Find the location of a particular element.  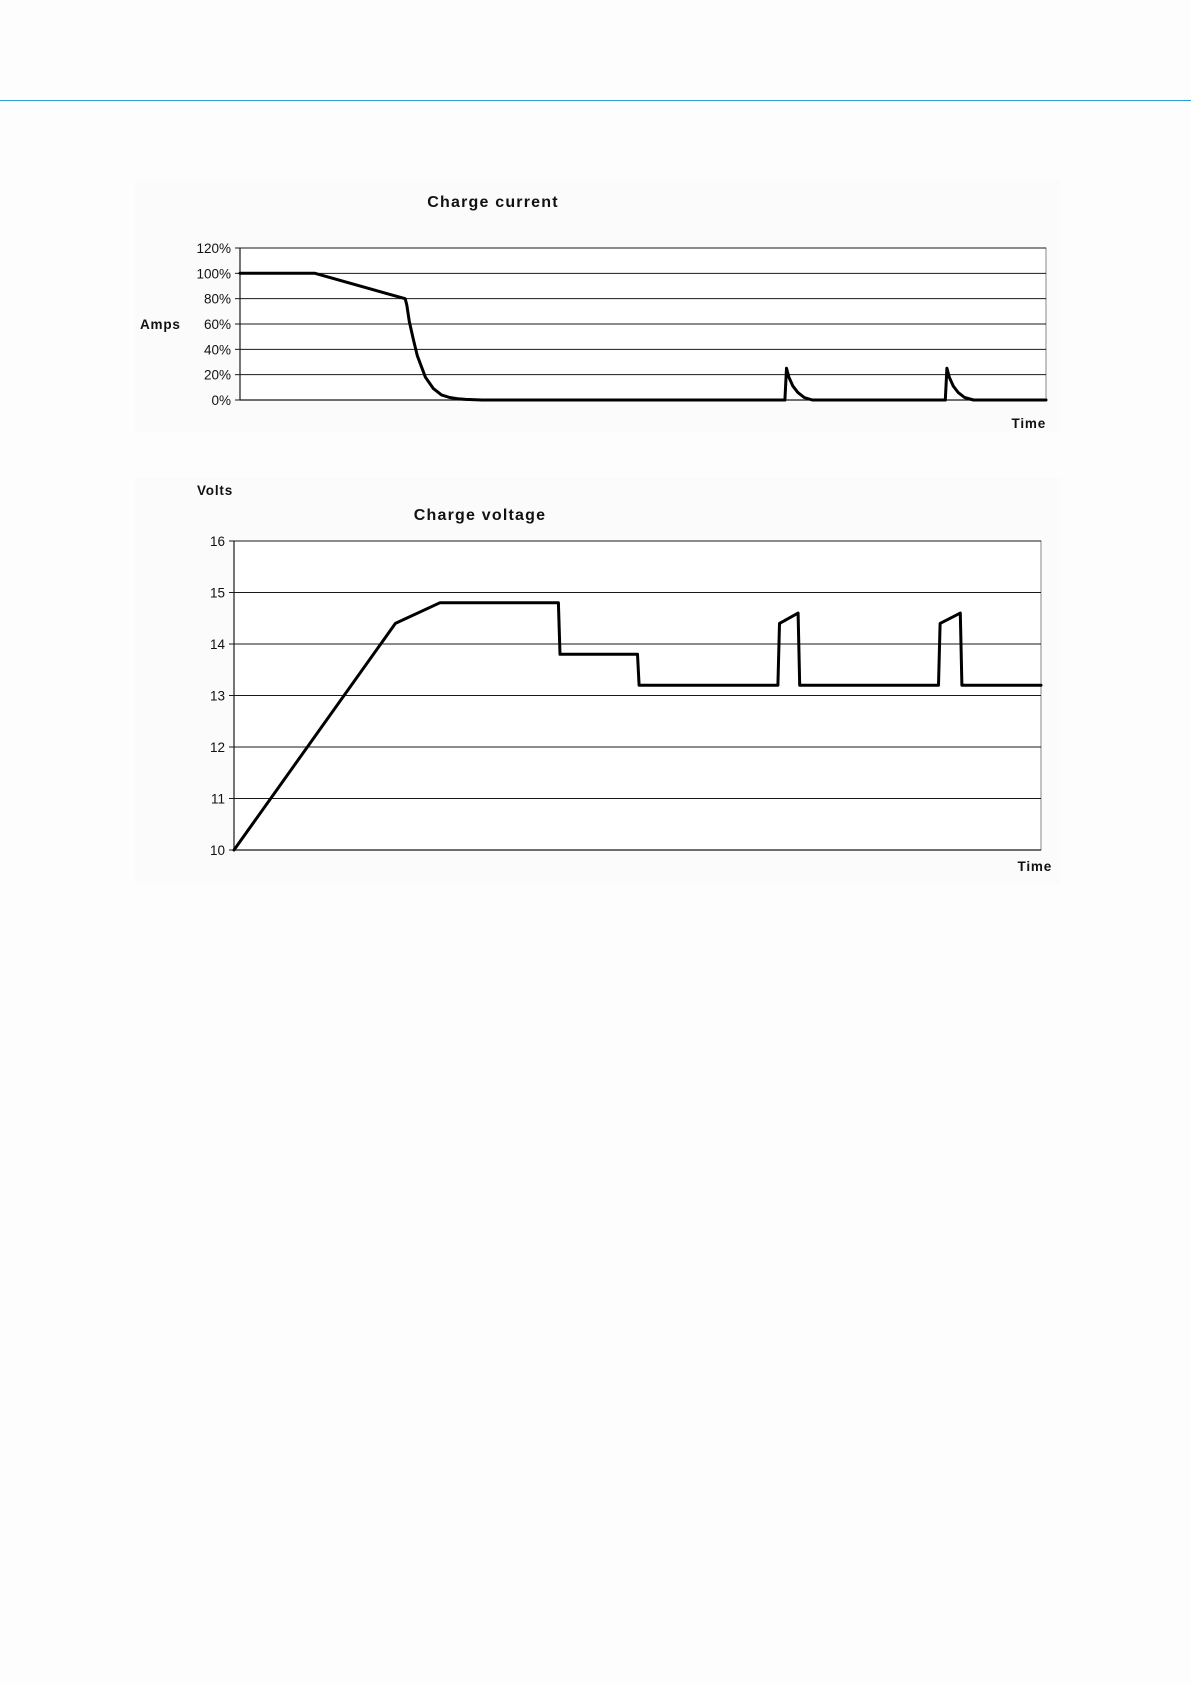

y-tick-label: 16 is located at coordinates (217, 541).